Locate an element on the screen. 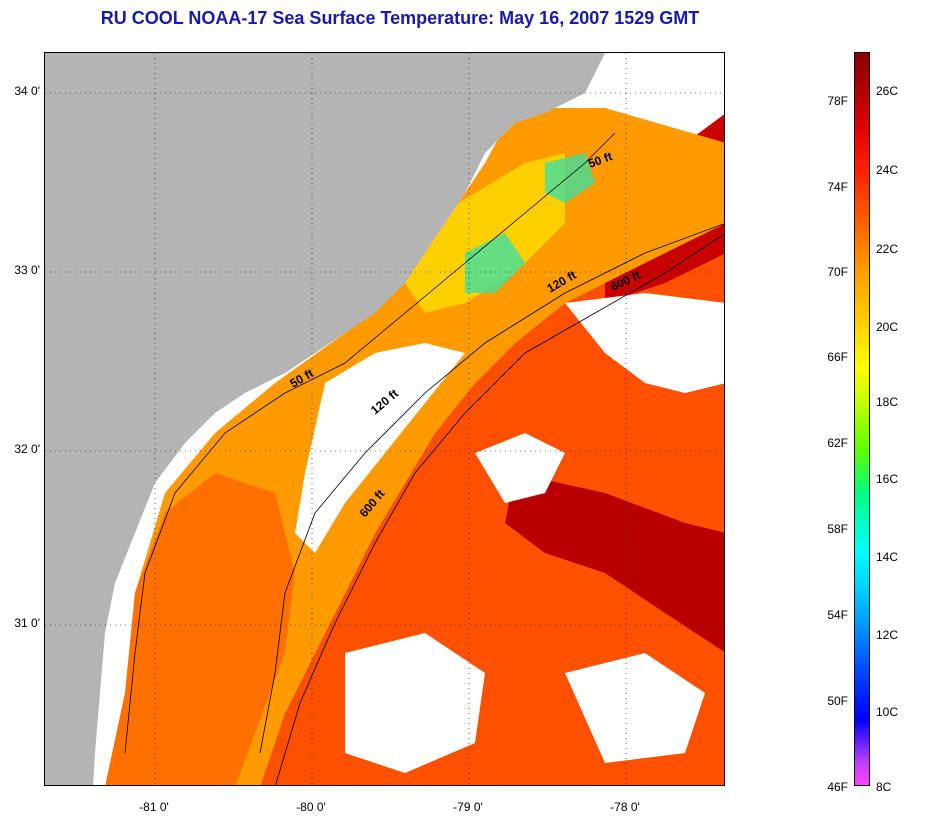  longitude-label: -81 0' is located at coordinates (154, 807).